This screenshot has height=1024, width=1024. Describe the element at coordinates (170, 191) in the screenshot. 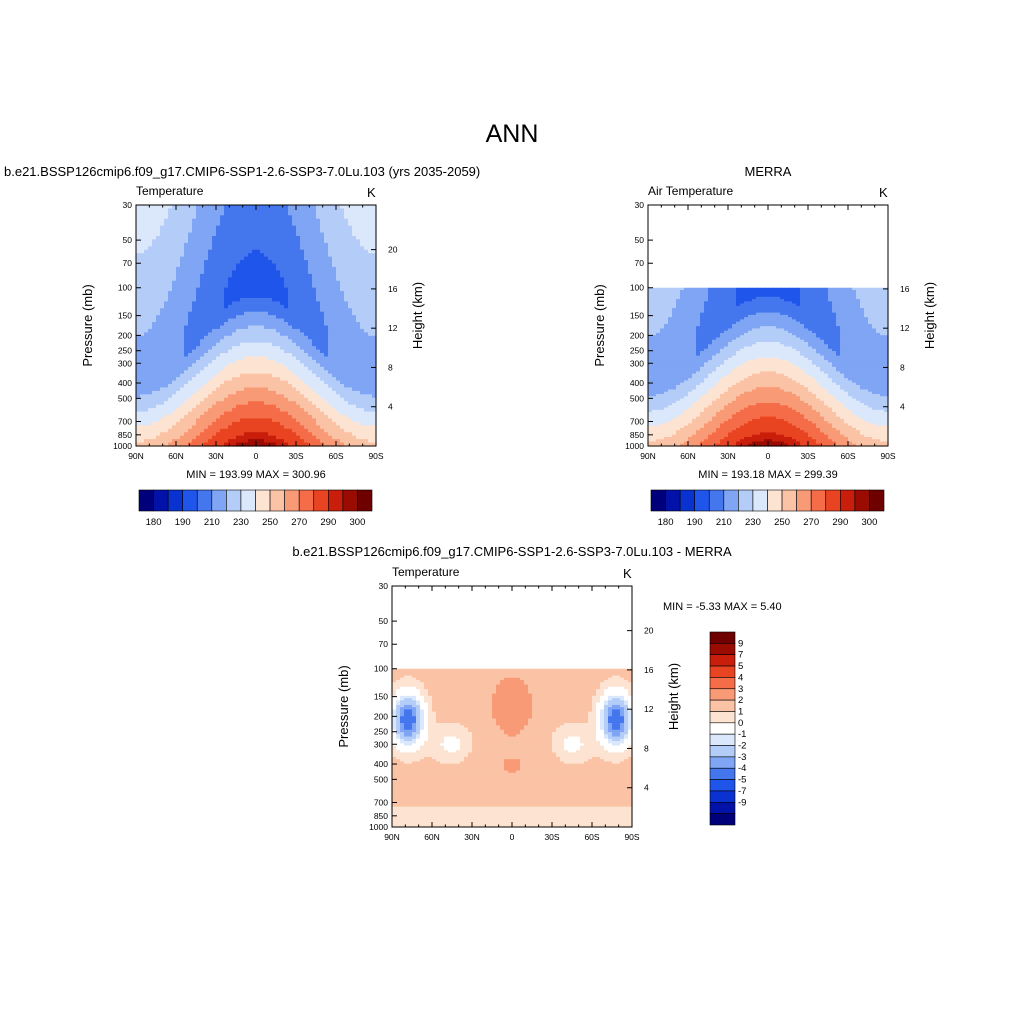

I see `model-variable-label: Temperature` at that location.